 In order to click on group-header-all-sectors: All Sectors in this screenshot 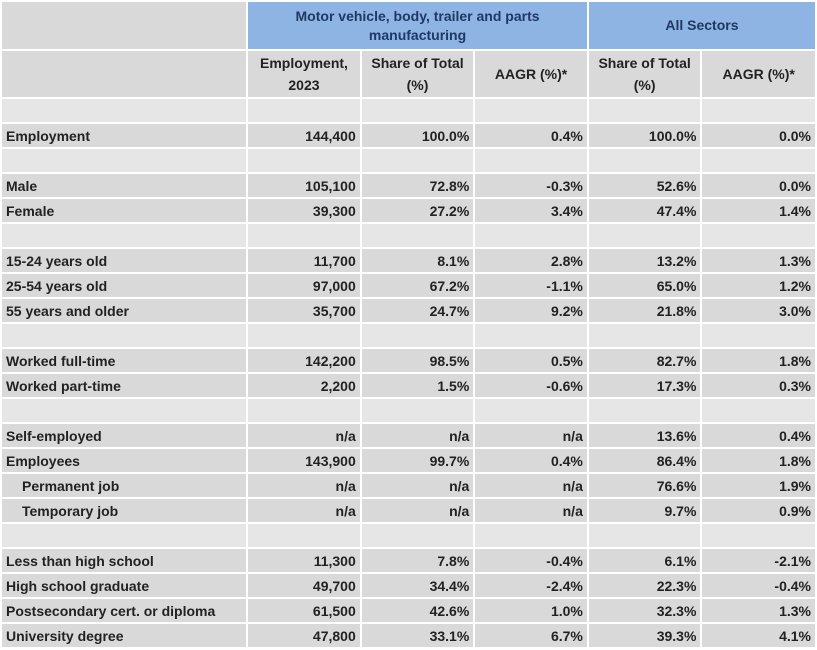, I will do `click(701, 25)`.